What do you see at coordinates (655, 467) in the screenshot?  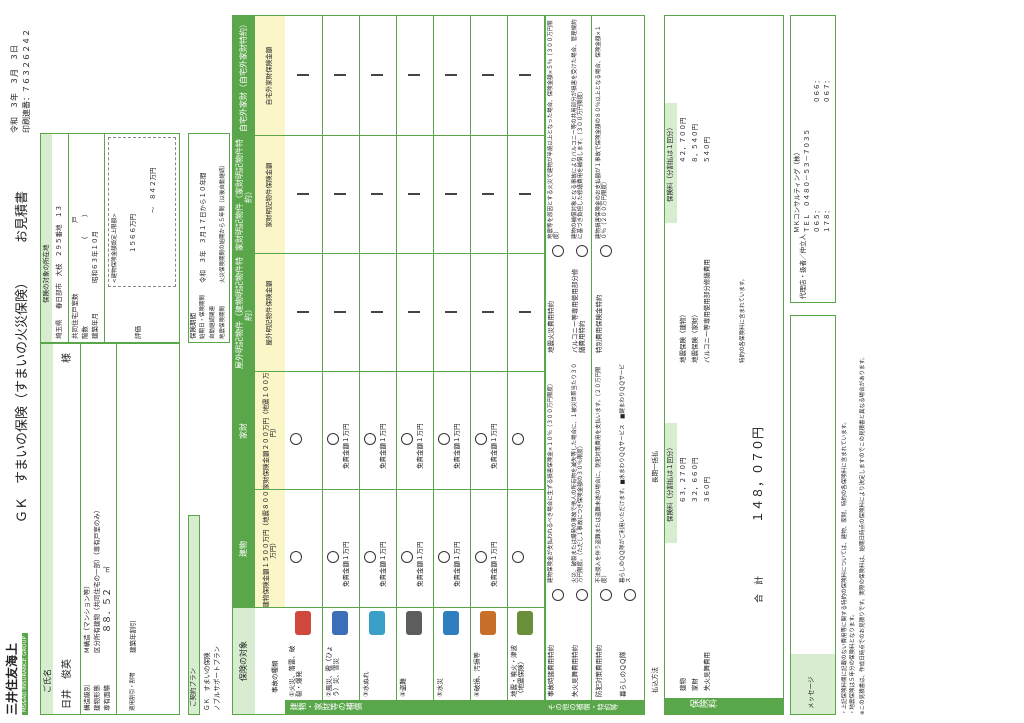 I see `pay-value: 長期一括払` at bounding box center [655, 467].